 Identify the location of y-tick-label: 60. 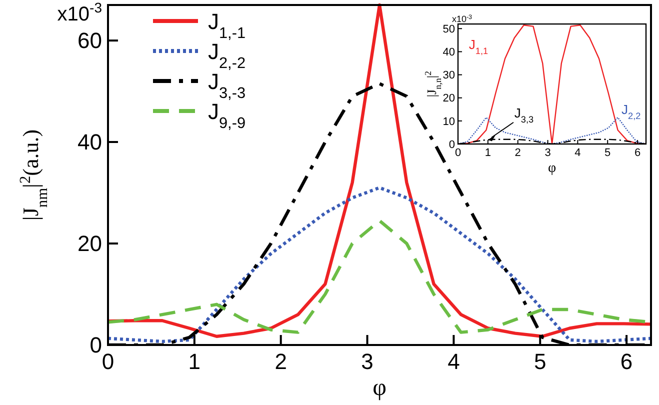
(90, 41).